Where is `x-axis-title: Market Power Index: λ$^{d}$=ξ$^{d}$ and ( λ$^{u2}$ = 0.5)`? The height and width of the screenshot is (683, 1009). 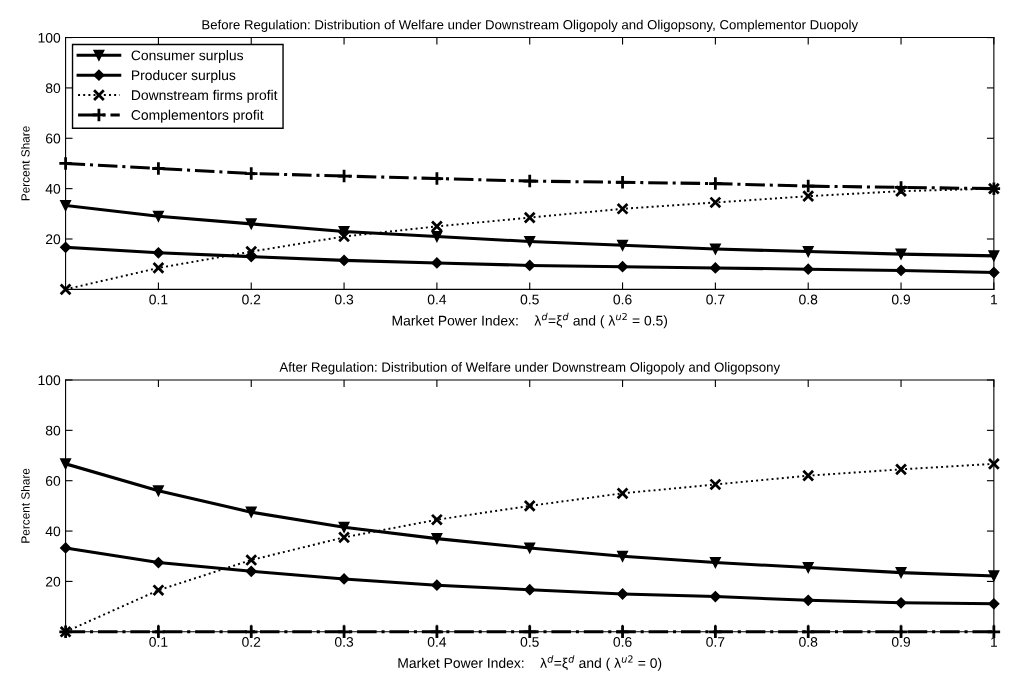
x-axis-title: Market Power Index: λ$^{d}$=ξ$^{d}$ and ( λ$^{u2}$ = 0.5) is located at coordinates (530, 320).